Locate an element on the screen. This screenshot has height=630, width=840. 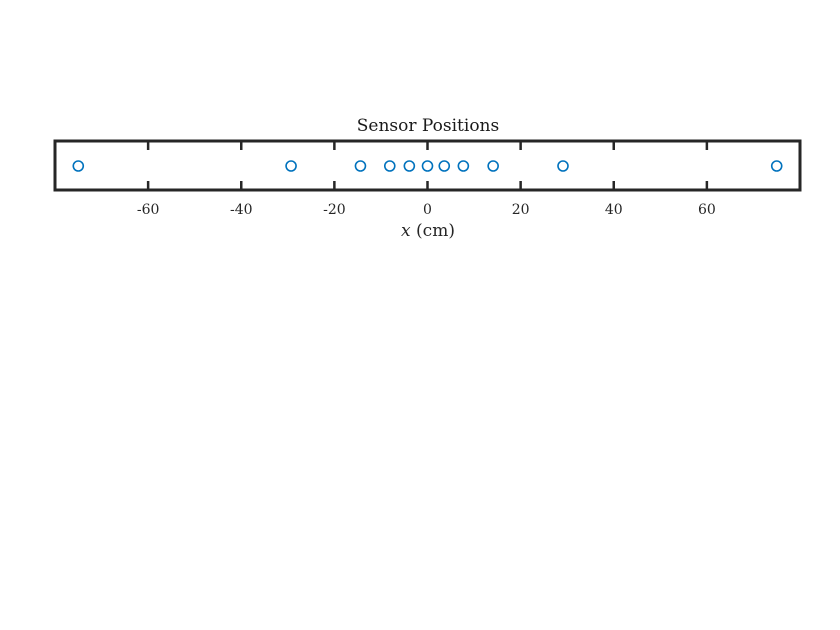
x-axis-tick-labels: -60 -40 -20 0 20 40 60 is located at coordinates (426, 210).